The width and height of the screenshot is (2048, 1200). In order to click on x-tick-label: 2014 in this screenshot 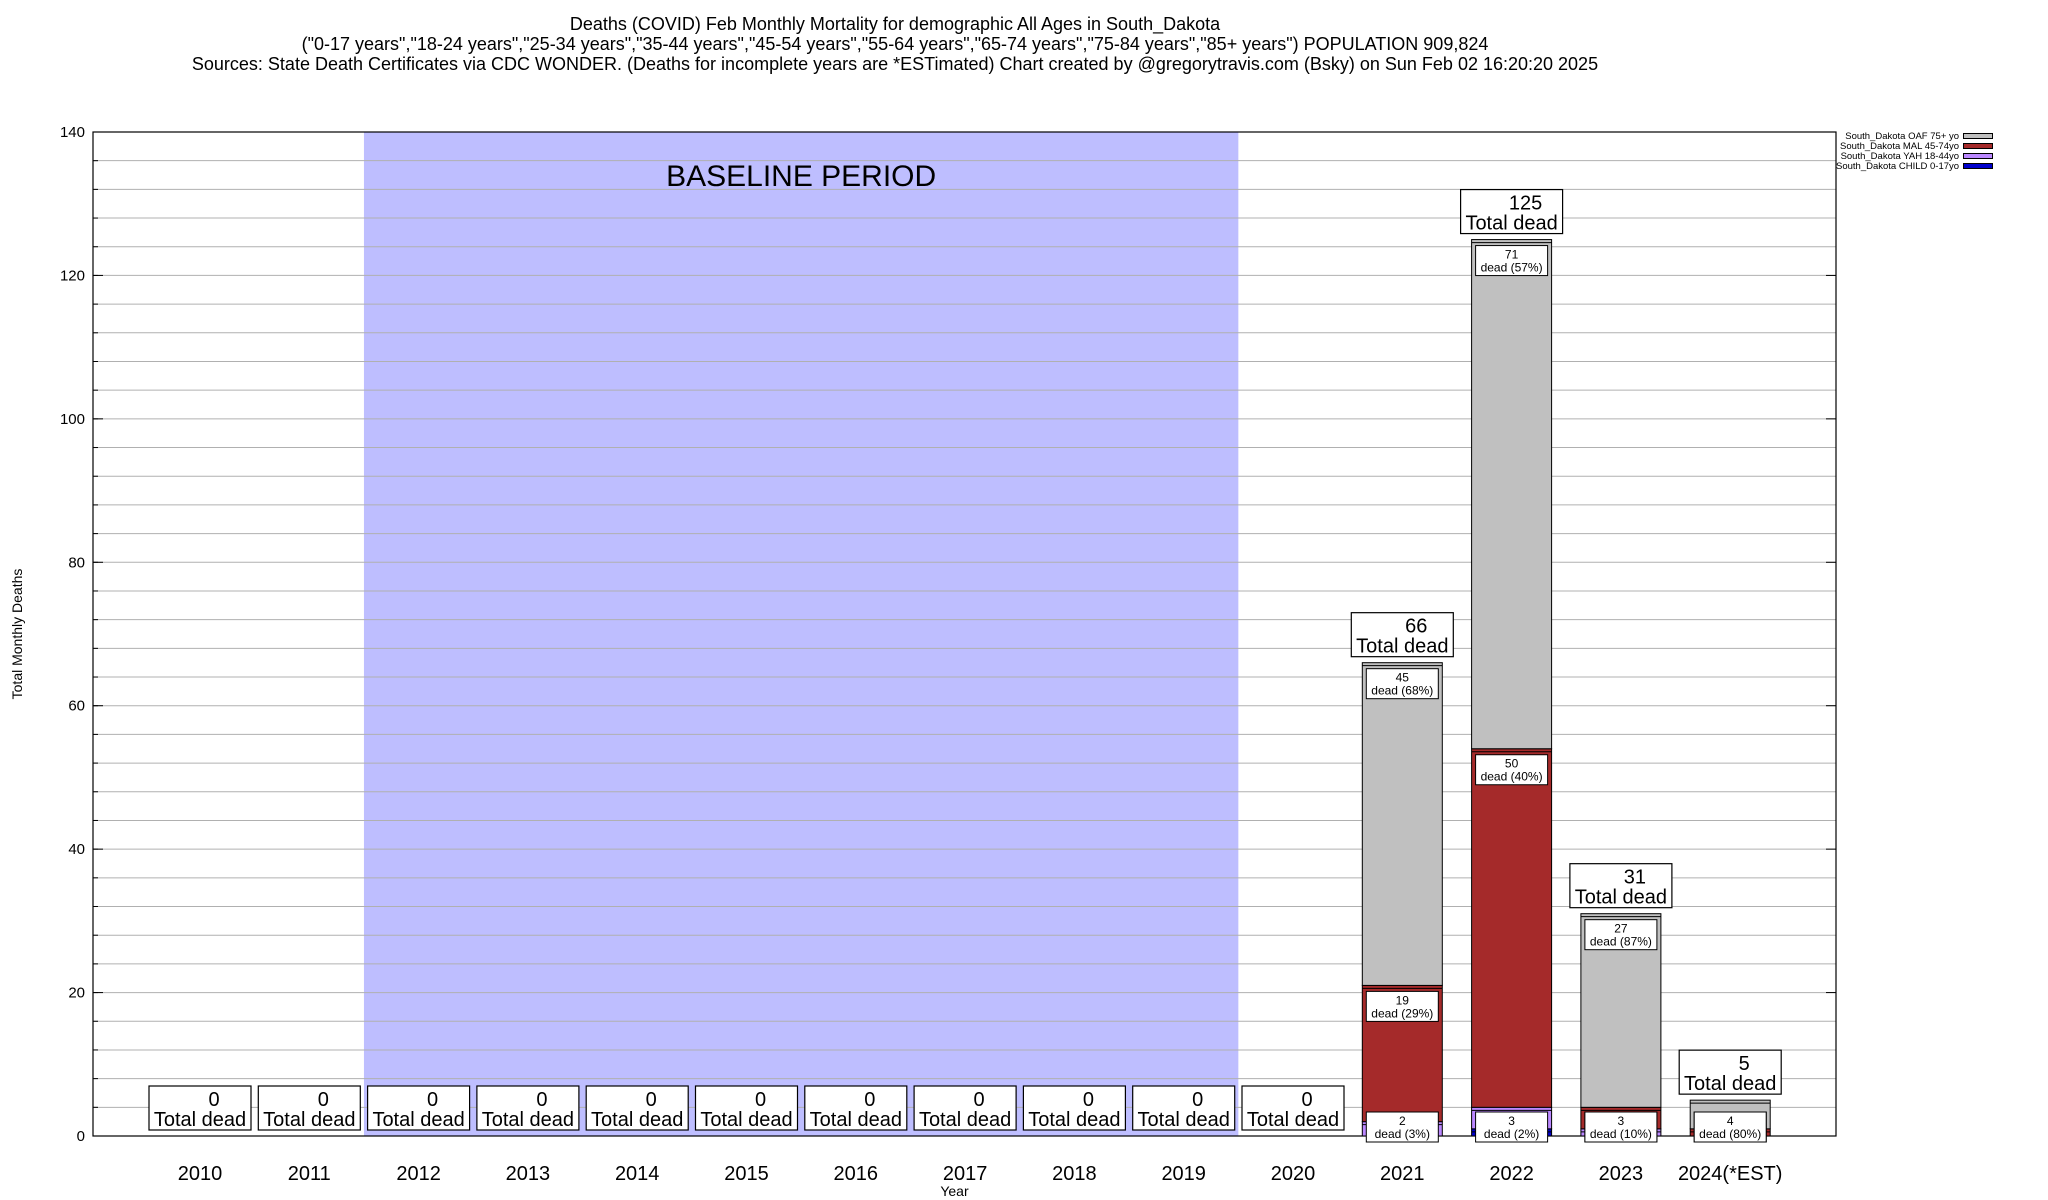, I will do `click(637, 1174)`.